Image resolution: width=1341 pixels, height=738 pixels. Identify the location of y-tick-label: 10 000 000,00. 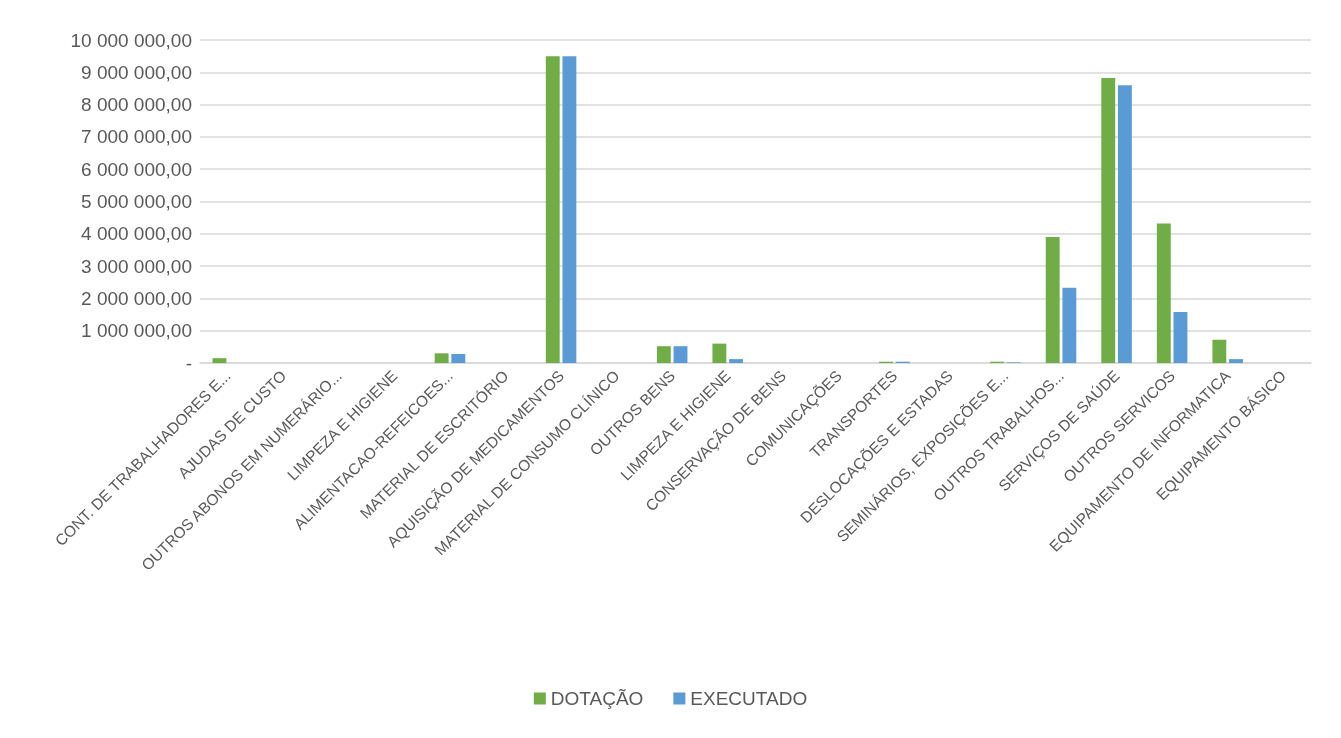
(131, 40).